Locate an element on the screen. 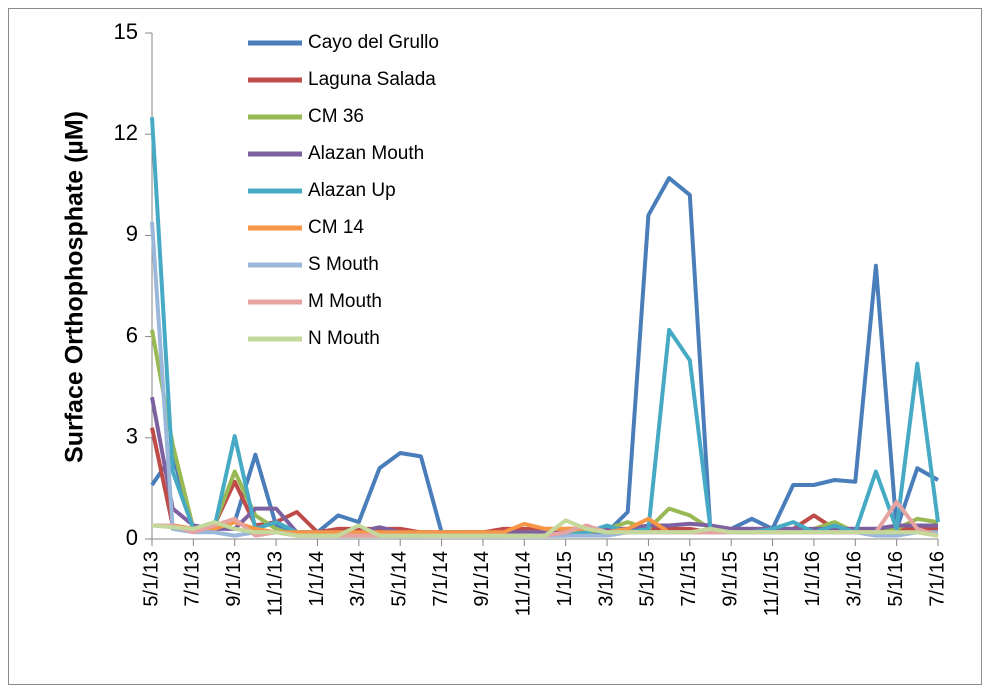  legend-label: N Mouth is located at coordinates (344, 338).